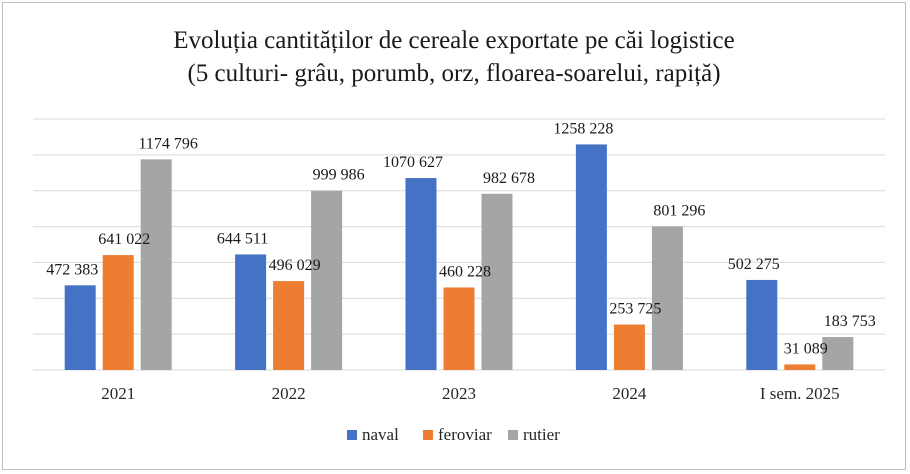  I want to click on x-tick-label: 2022, so click(289, 393).